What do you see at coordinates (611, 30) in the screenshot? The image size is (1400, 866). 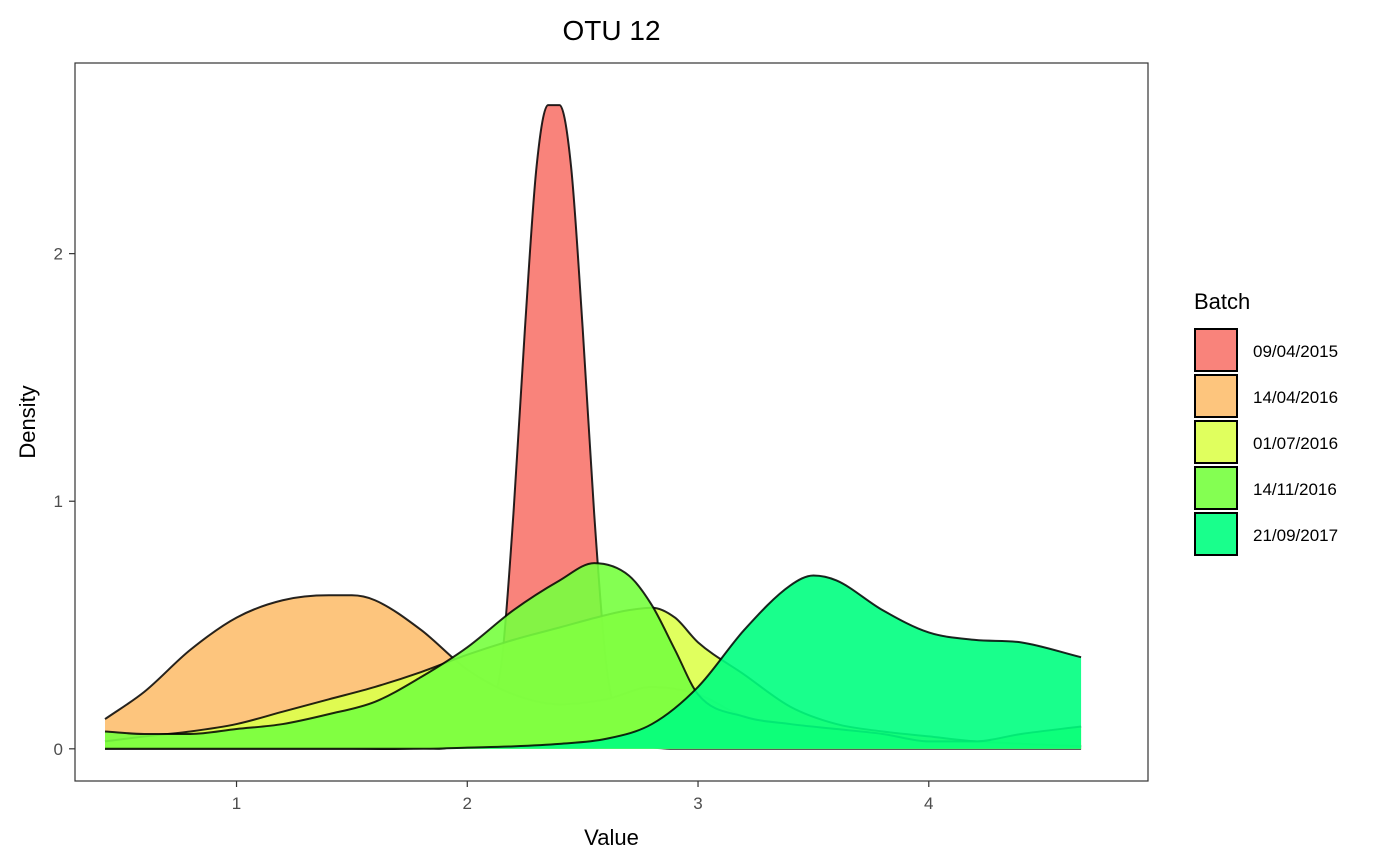 I see `chart-title: OTU 12` at bounding box center [611, 30].